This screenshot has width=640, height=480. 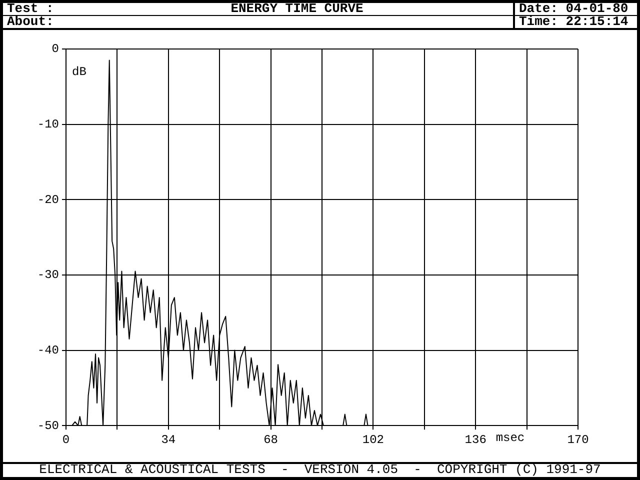 I want to click on y-tick-label: 0, so click(x=55, y=49).